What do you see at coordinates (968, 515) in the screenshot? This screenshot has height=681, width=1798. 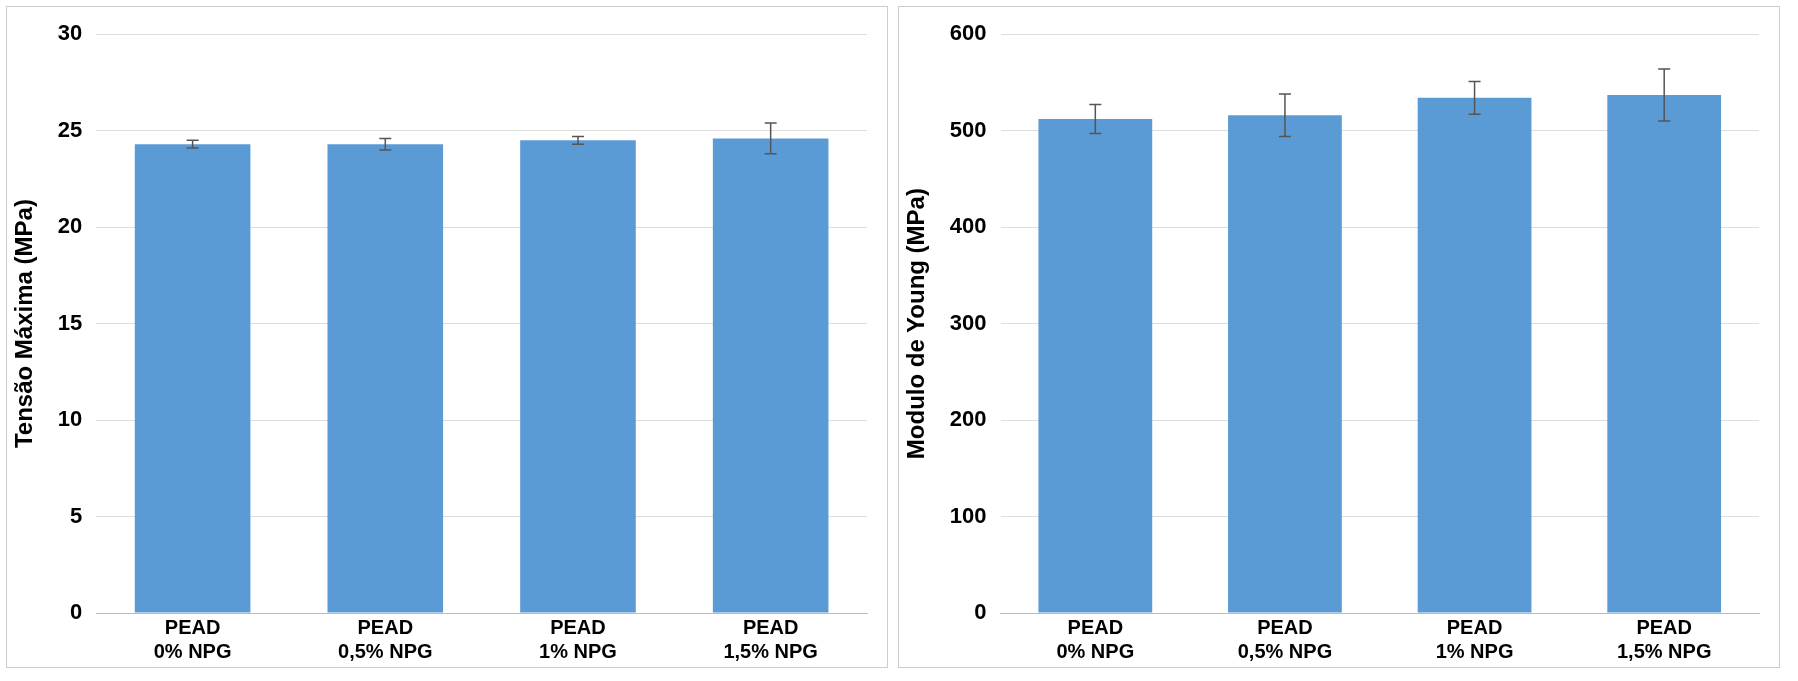 I see `y-tick-label: 100` at bounding box center [968, 515].